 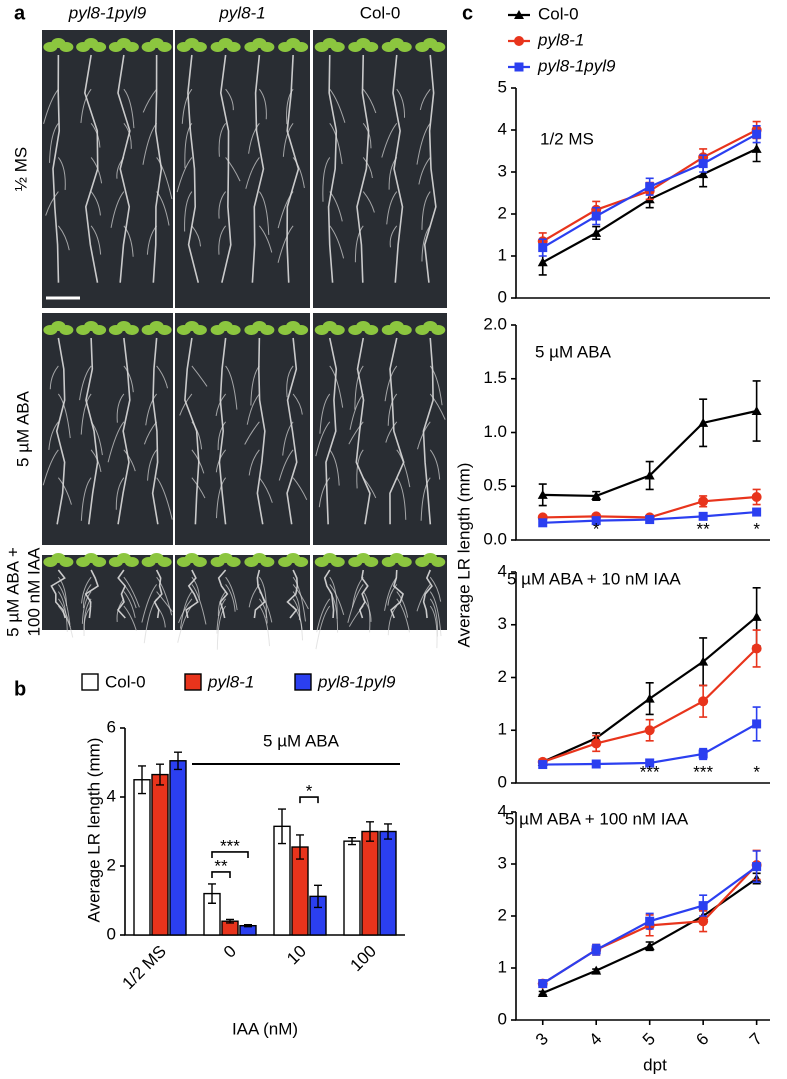 What do you see at coordinates (111, 726) in the screenshot?
I see `y-tick-label: 6` at bounding box center [111, 726].